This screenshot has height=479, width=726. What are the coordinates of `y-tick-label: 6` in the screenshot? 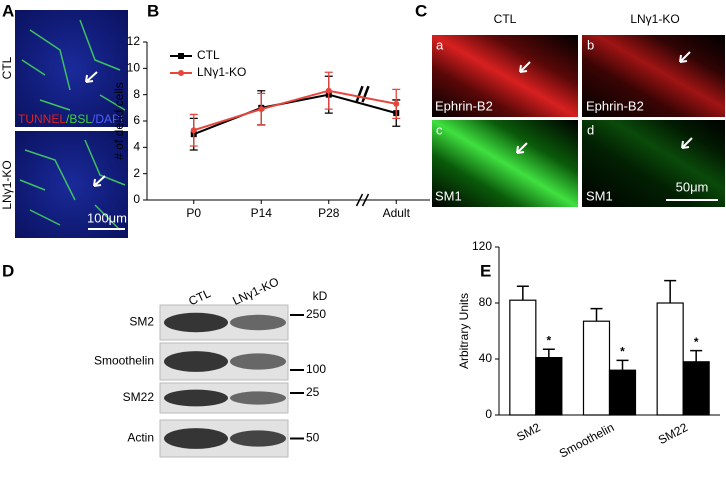 It's located at (136, 120).